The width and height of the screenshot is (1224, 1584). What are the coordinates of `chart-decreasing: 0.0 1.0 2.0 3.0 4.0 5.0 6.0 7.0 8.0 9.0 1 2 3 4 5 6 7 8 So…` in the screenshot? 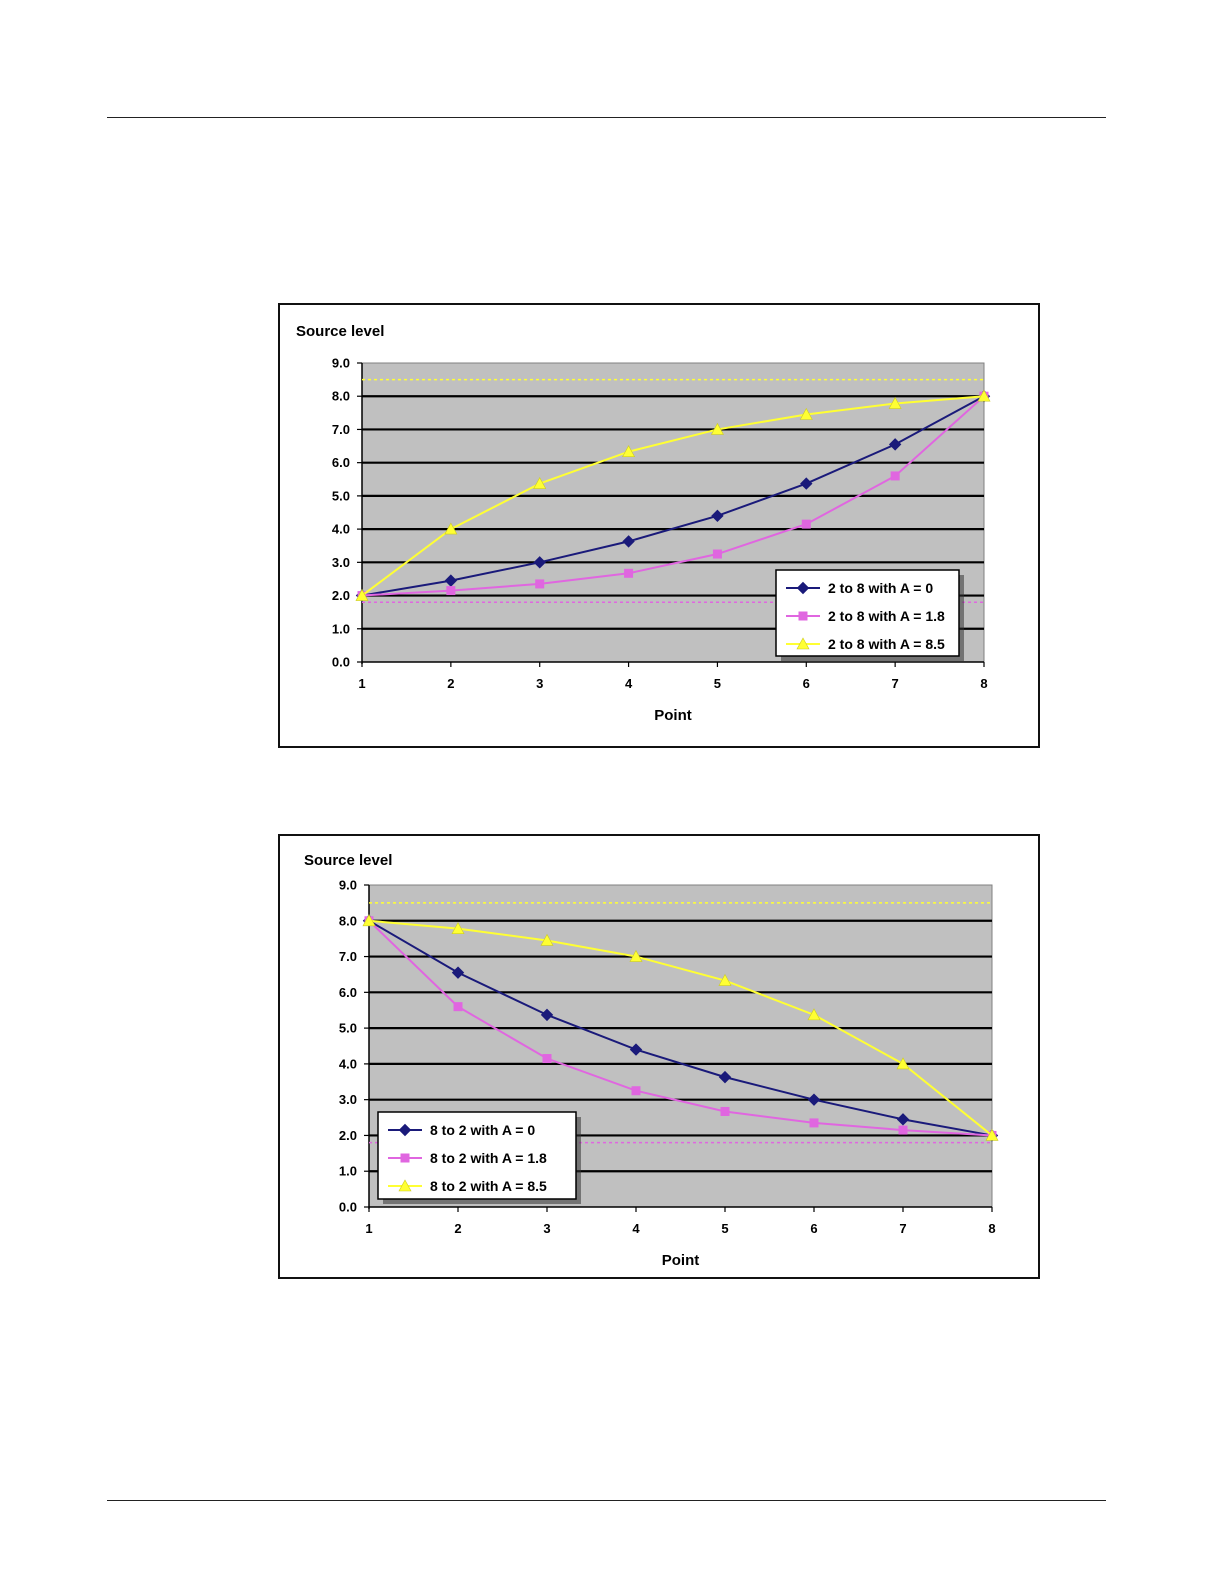 It's located at (651, 1060).